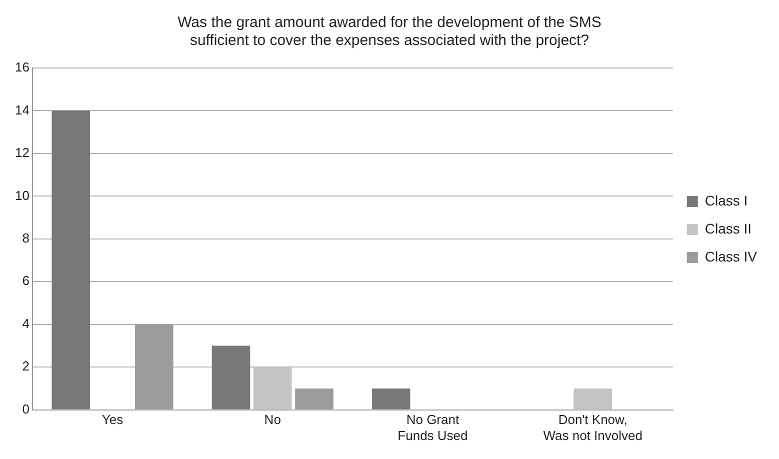 This screenshot has height=459, width=779. I want to click on x-tick-label: Yes, so click(113, 420).